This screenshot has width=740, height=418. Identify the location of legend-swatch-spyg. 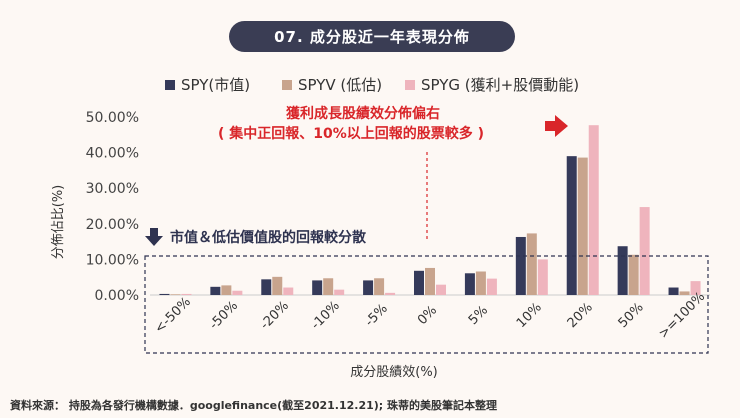
(410, 85).